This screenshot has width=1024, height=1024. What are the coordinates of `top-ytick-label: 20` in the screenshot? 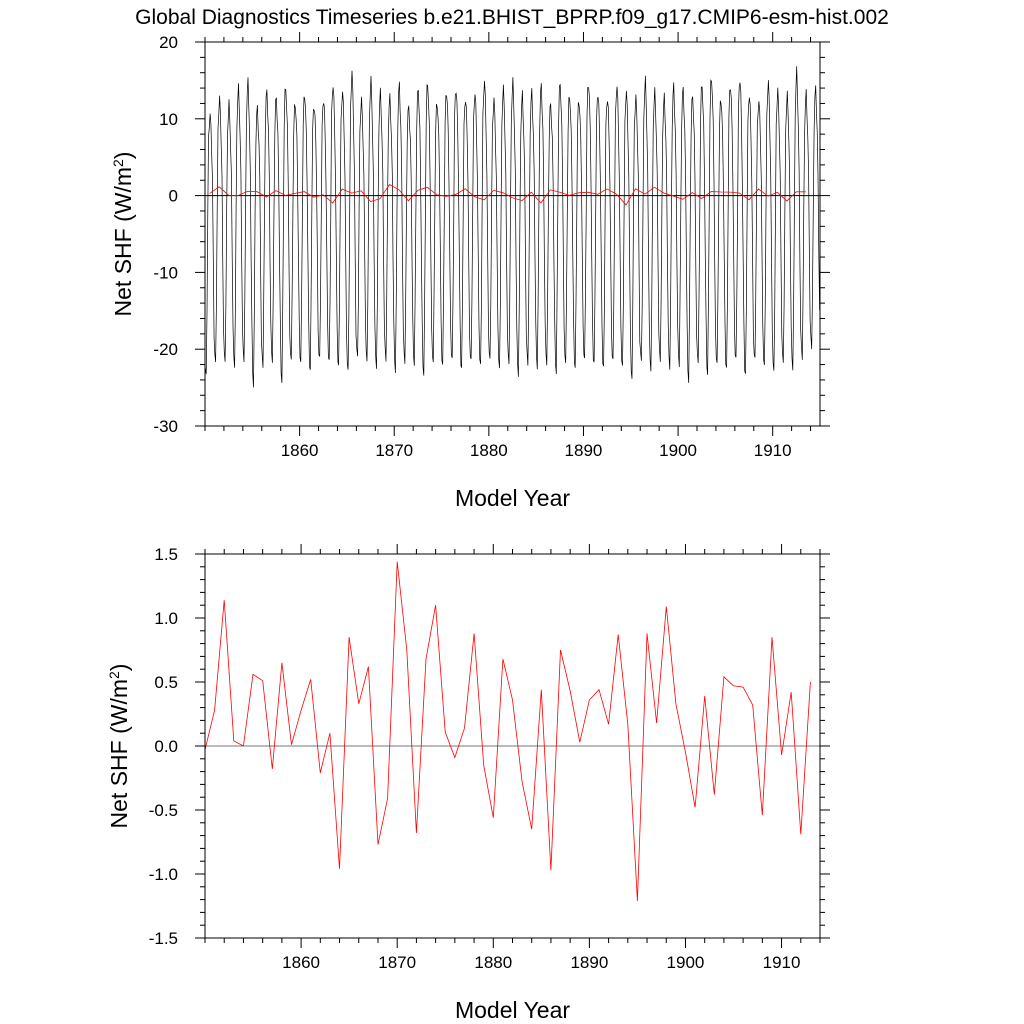 It's located at (168, 42).